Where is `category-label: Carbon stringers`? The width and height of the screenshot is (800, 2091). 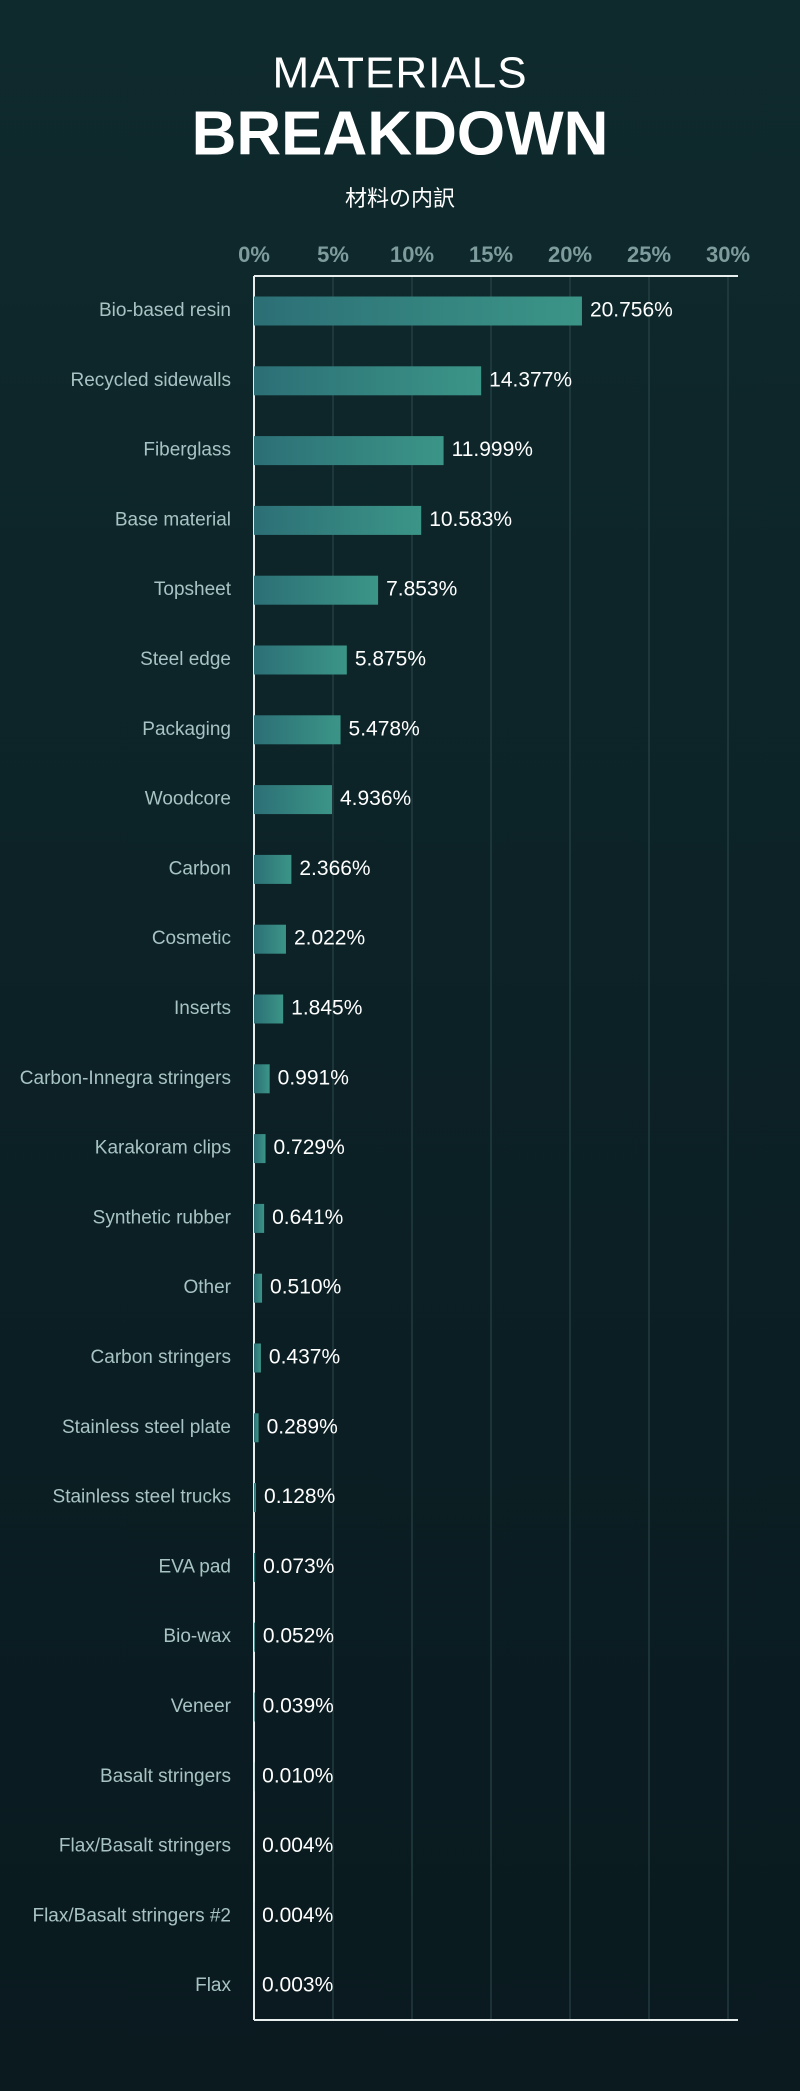 category-label: Carbon stringers is located at coordinates (161, 1357).